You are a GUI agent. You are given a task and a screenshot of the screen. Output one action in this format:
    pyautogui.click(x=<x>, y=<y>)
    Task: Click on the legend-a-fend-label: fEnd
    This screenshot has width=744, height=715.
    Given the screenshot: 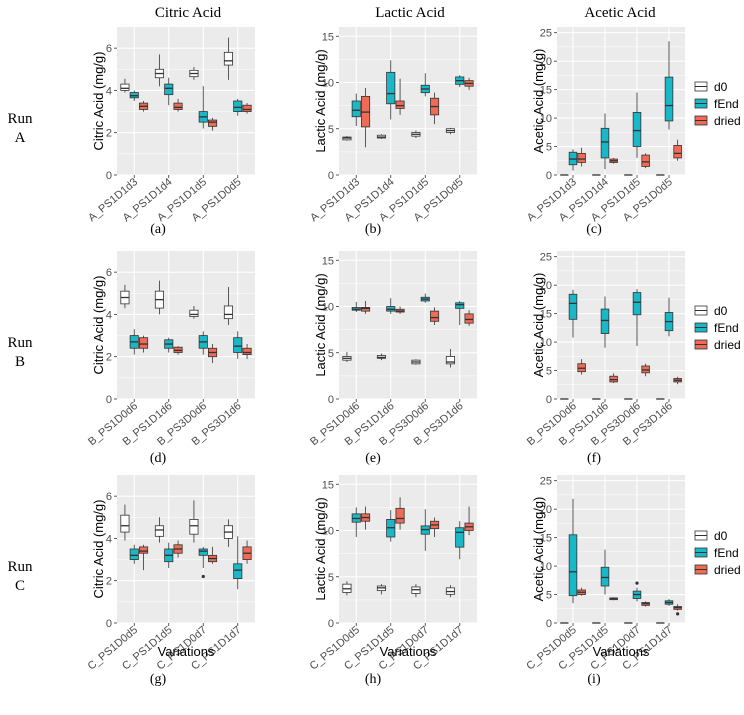 What is the action you would take?
    pyautogui.click(x=726, y=104)
    